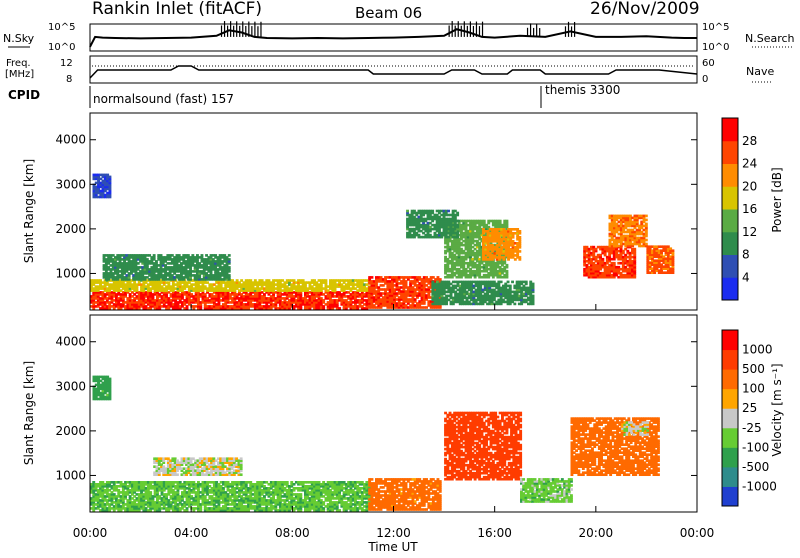  Describe the element at coordinates (61, 27) in the screenshot. I see `noise-left-tick-top: 10^5` at that location.